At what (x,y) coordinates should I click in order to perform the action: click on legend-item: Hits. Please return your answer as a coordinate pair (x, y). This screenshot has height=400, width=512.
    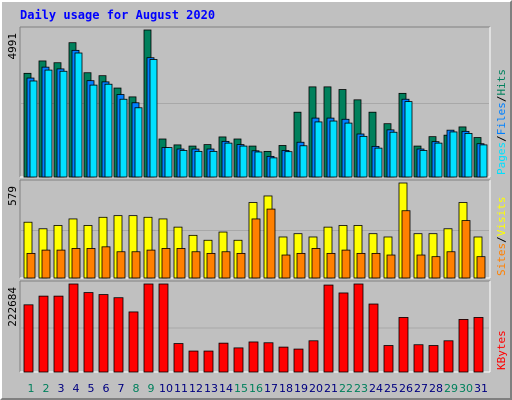
    Looking at the image, I should click on (501, 82).